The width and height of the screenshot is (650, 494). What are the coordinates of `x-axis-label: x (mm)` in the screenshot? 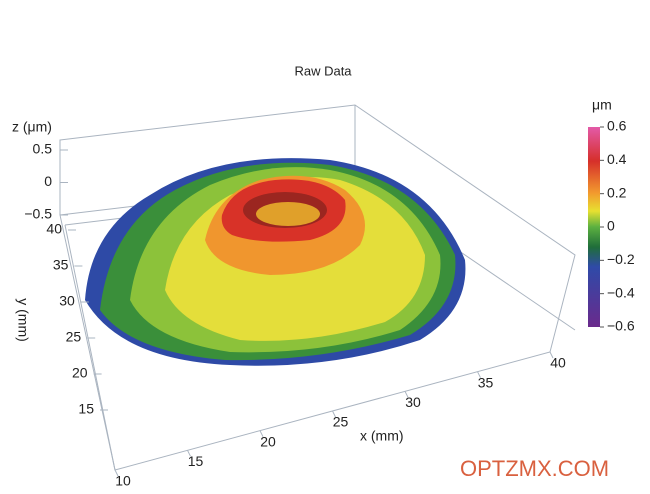 It's located at (382, 436).